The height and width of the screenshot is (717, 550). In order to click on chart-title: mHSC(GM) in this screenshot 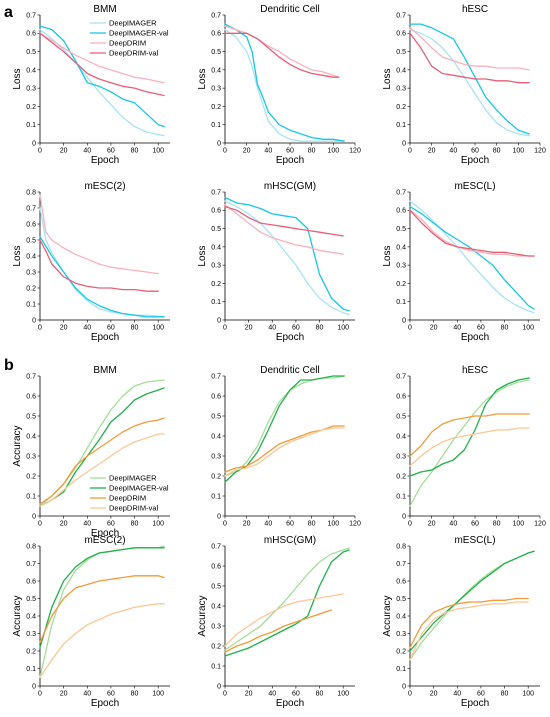, I will do `click(290, 186)`.